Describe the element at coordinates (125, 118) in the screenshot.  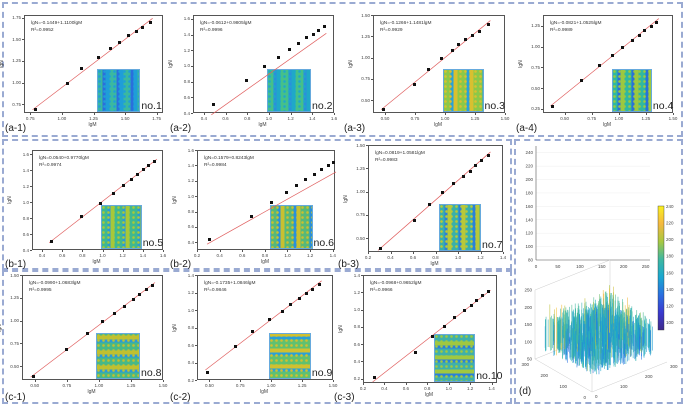
I see `x-tick-label: 1.50` at that location.